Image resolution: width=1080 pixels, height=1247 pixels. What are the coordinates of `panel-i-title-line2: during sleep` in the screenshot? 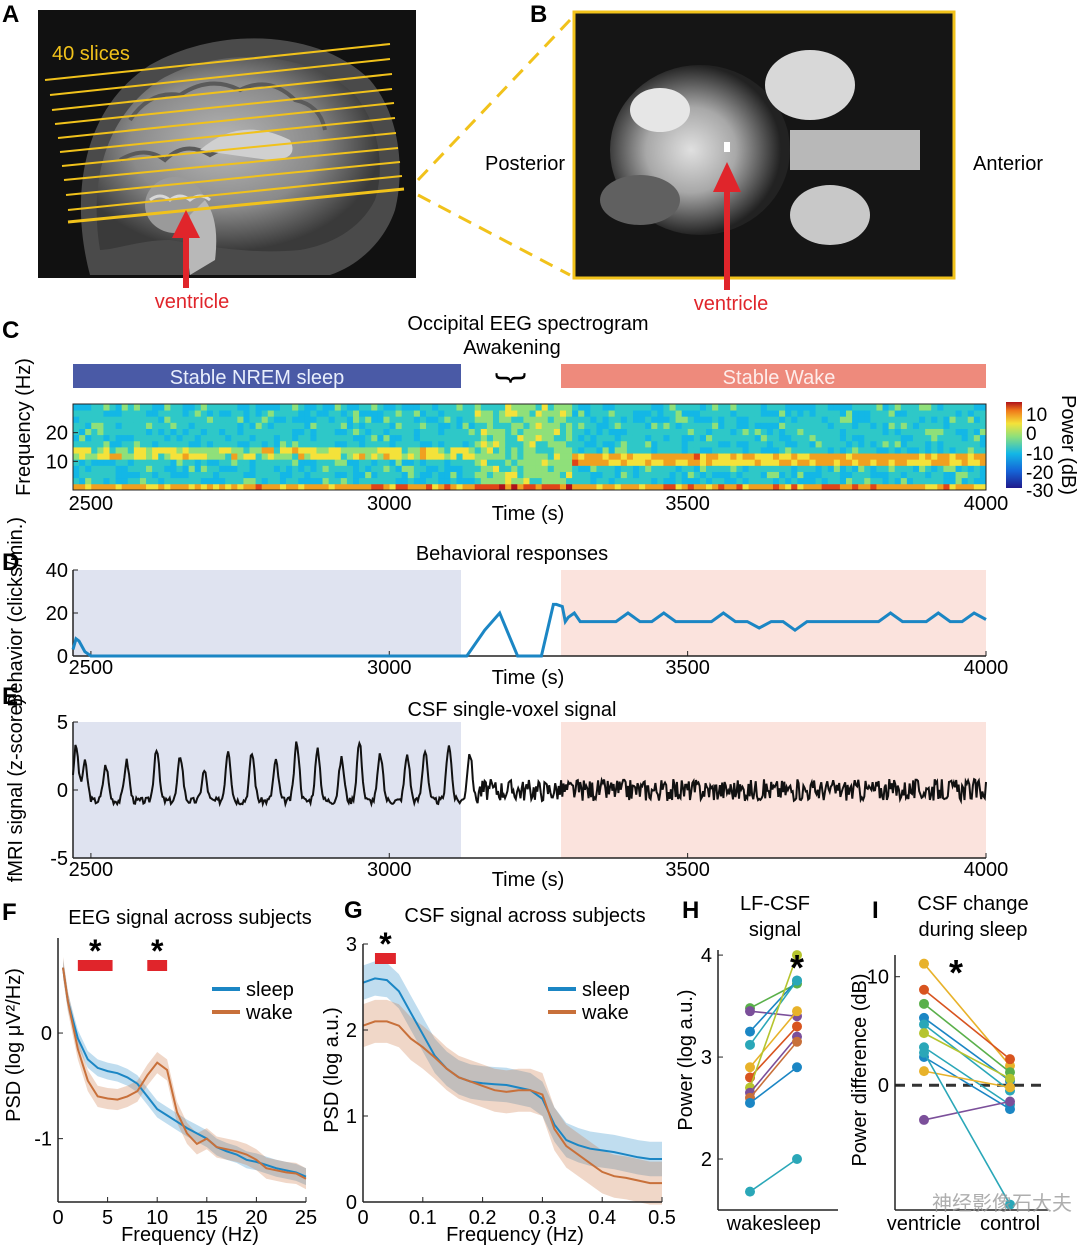 It's located at (973, 930).